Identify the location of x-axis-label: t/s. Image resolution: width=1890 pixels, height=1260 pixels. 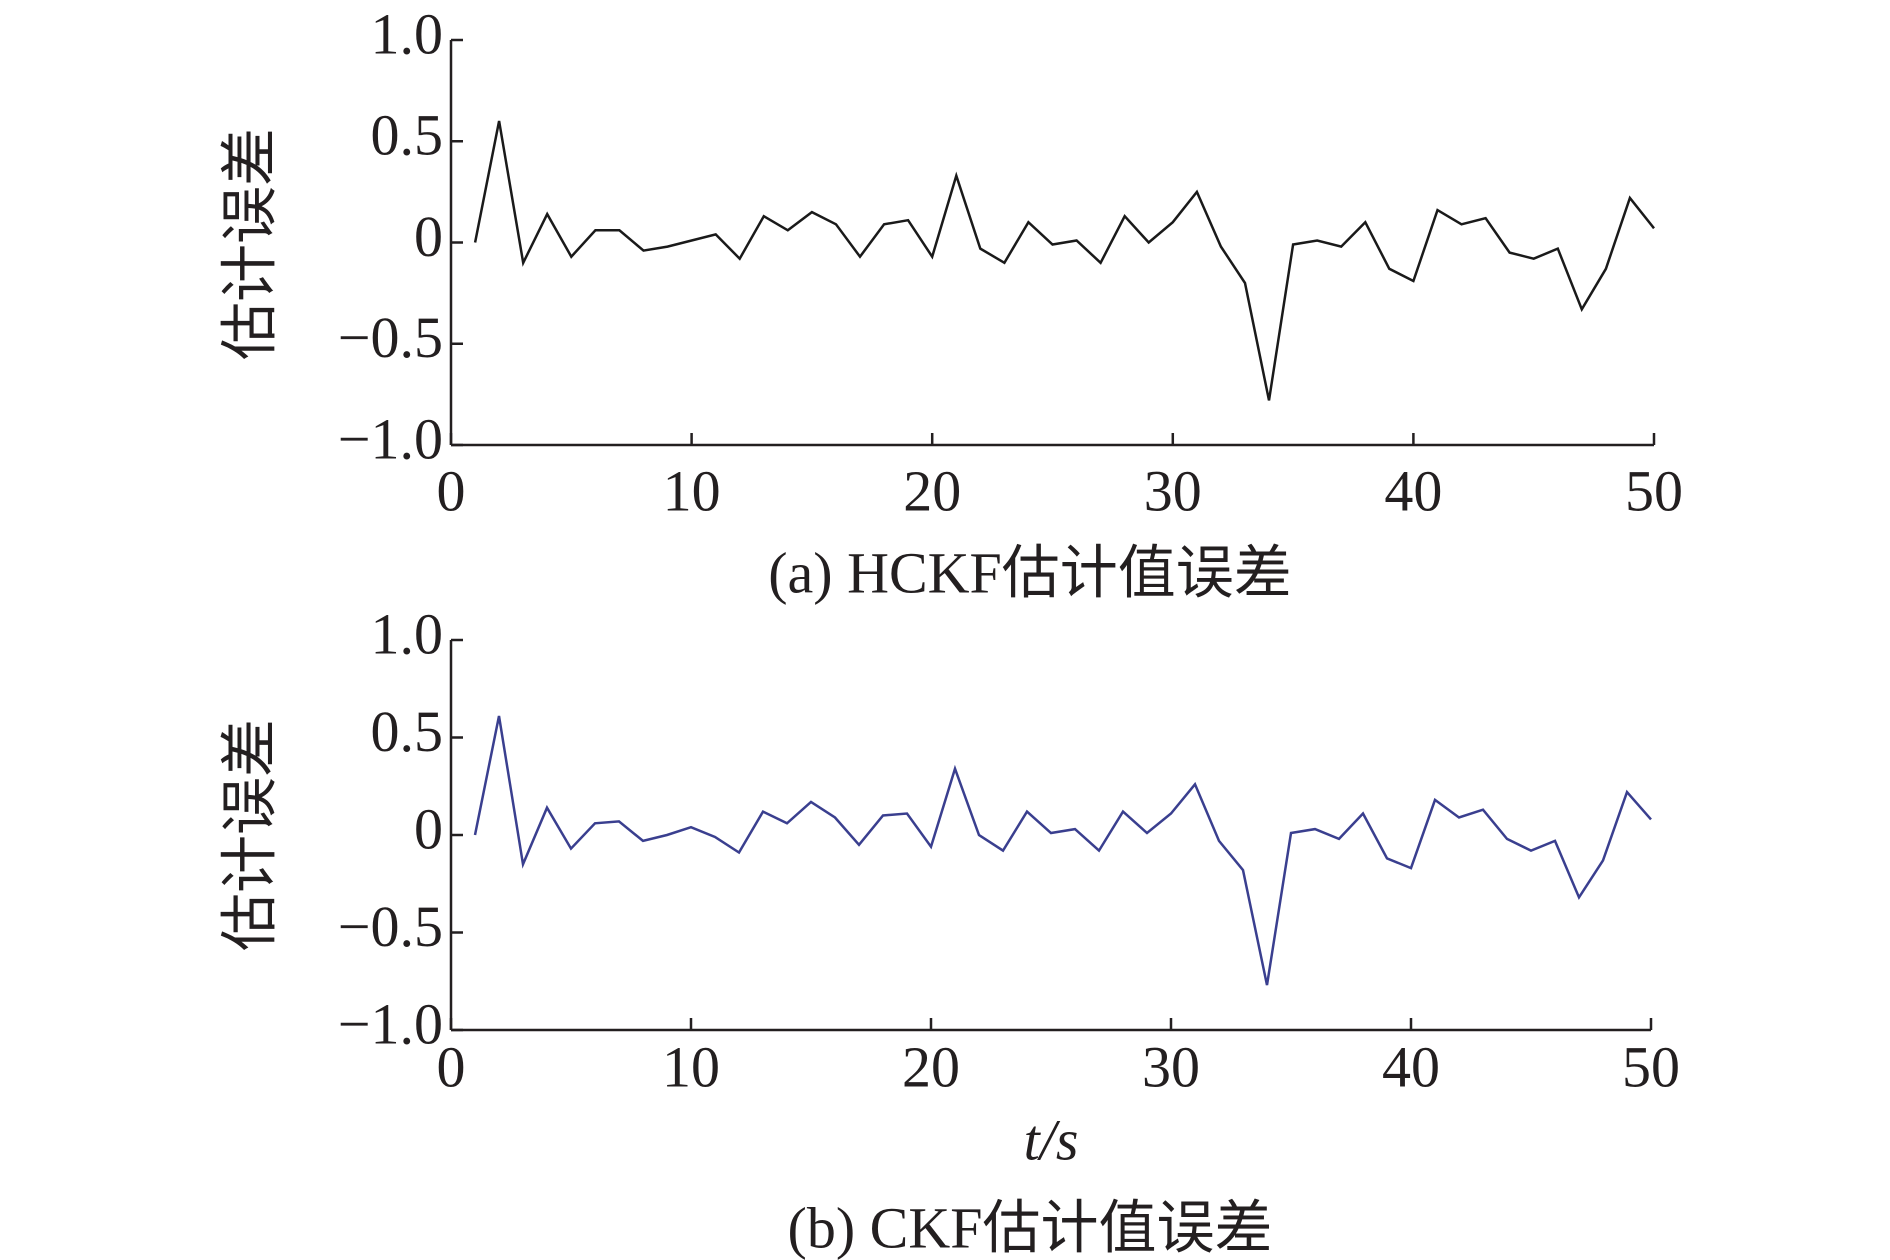
(1051, 1139).